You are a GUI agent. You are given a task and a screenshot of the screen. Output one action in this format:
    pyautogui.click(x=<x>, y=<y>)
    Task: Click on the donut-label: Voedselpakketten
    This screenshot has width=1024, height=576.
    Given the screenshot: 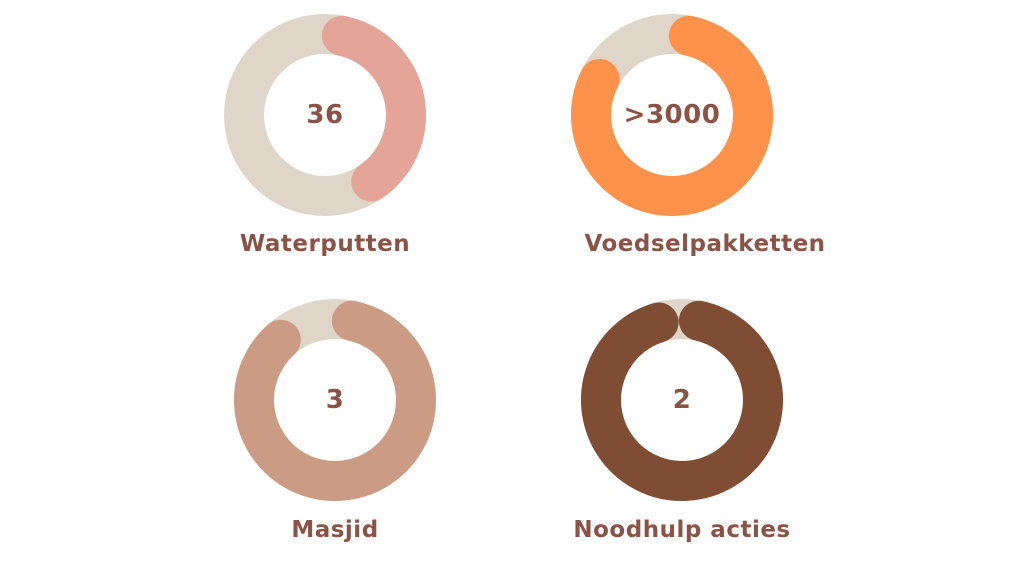 What is the action you would take?
    pyautogui.click(x=705, y=244)
    